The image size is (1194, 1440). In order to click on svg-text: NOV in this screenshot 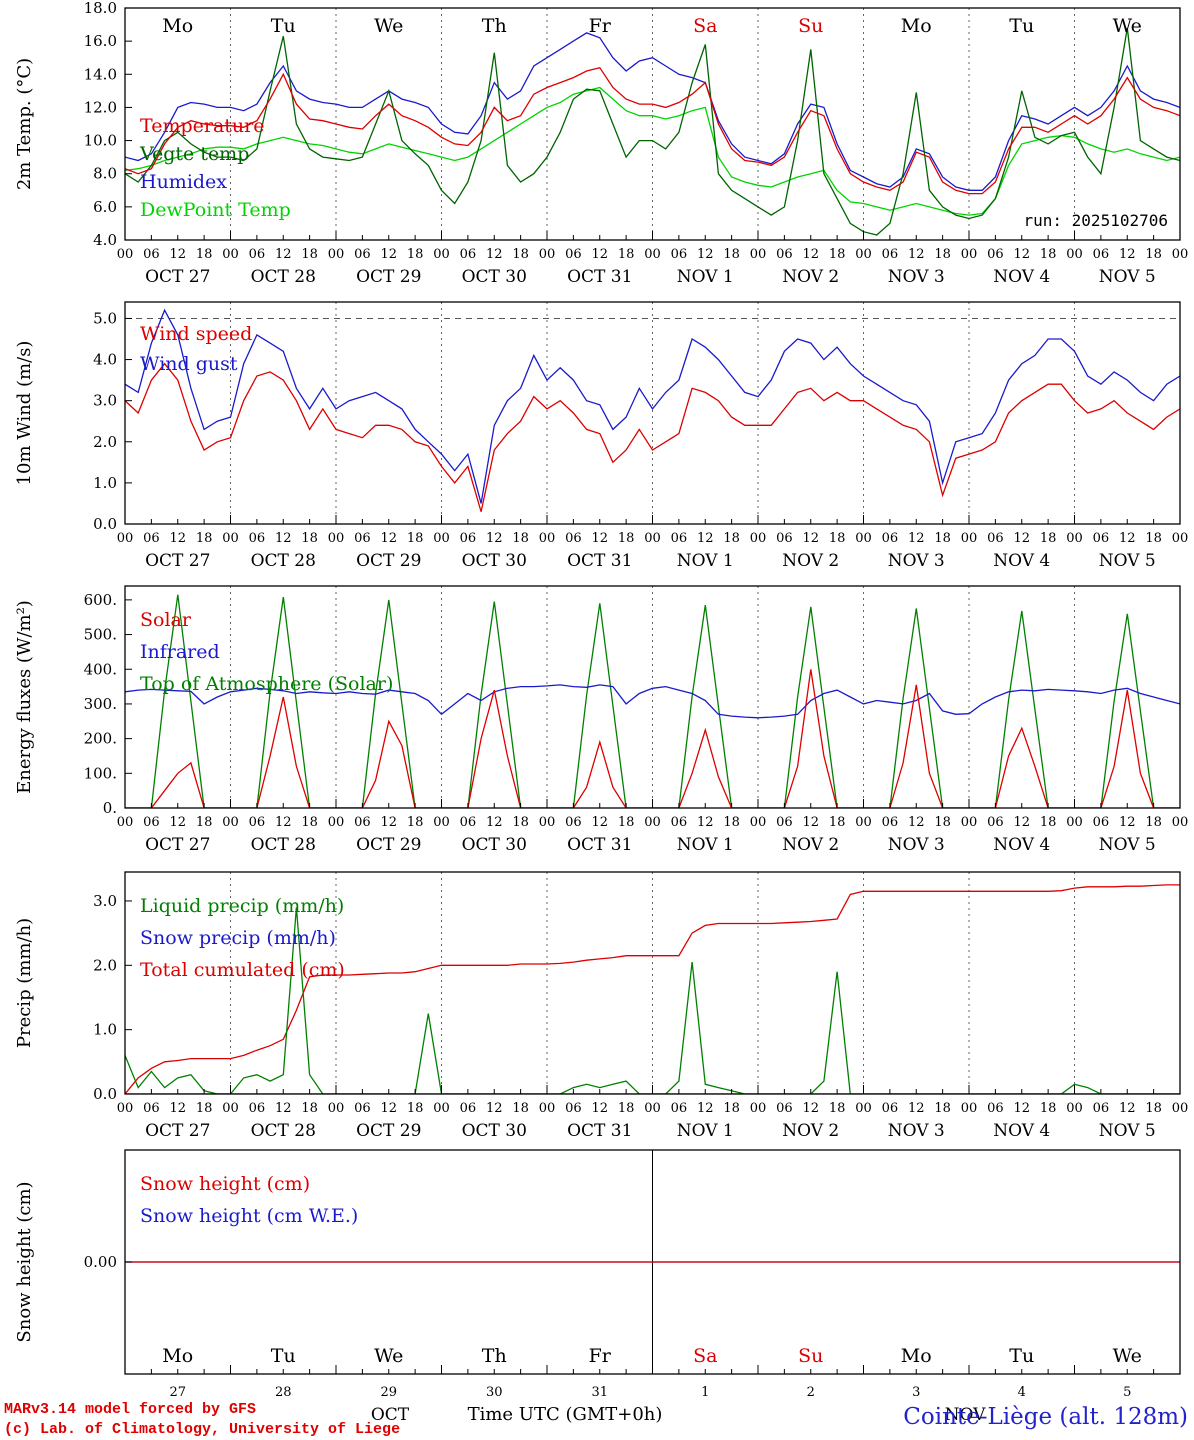, I will do `click(966, 1415)`.